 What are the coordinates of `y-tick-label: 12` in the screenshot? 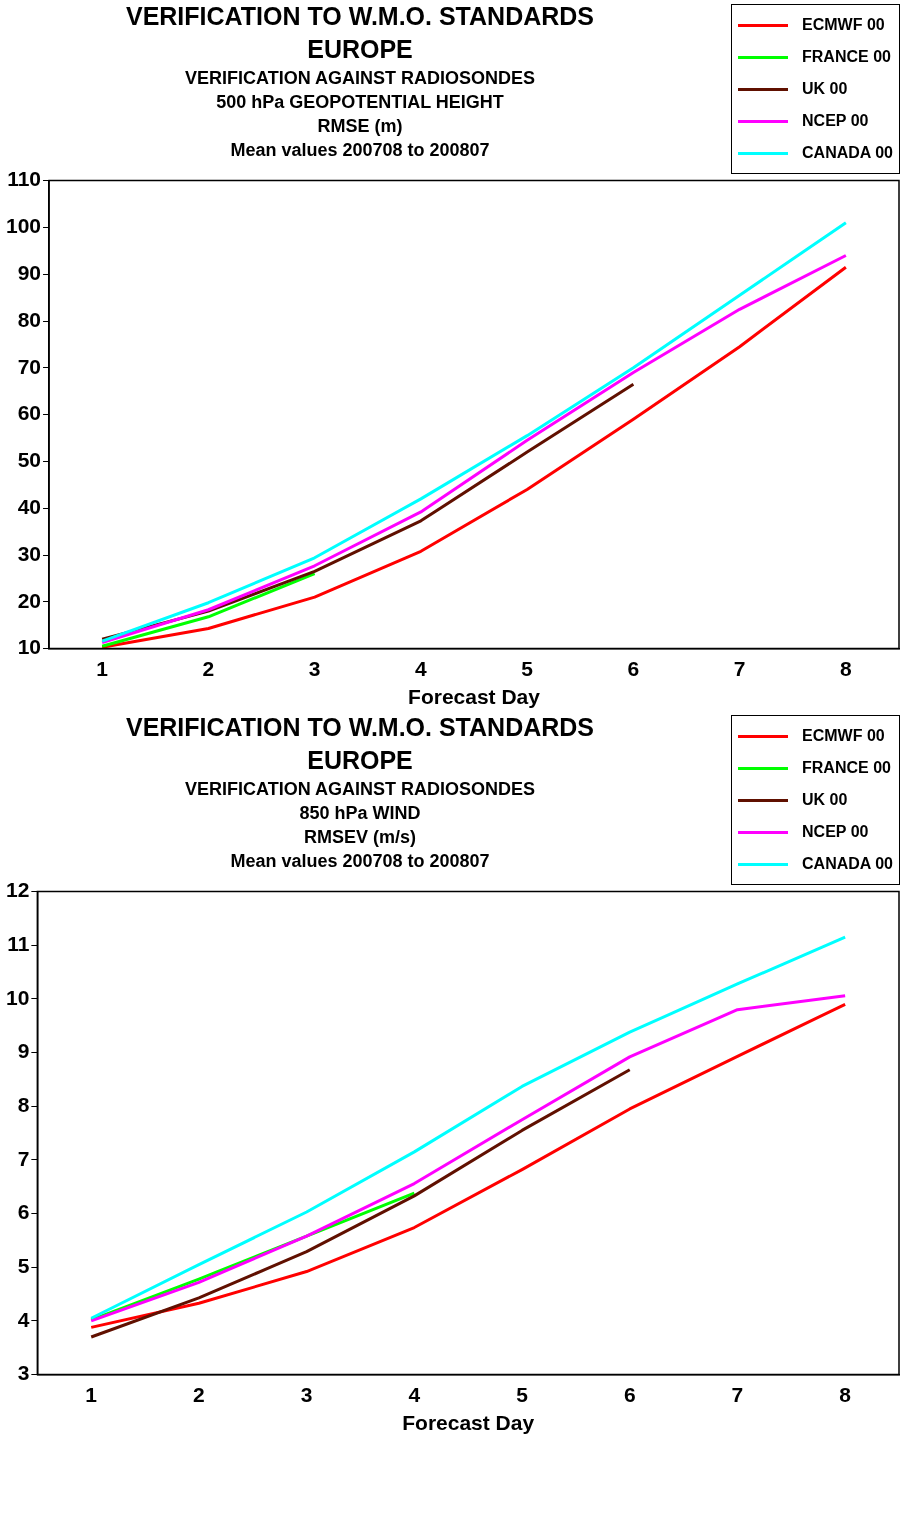 It's located at (18, 890).